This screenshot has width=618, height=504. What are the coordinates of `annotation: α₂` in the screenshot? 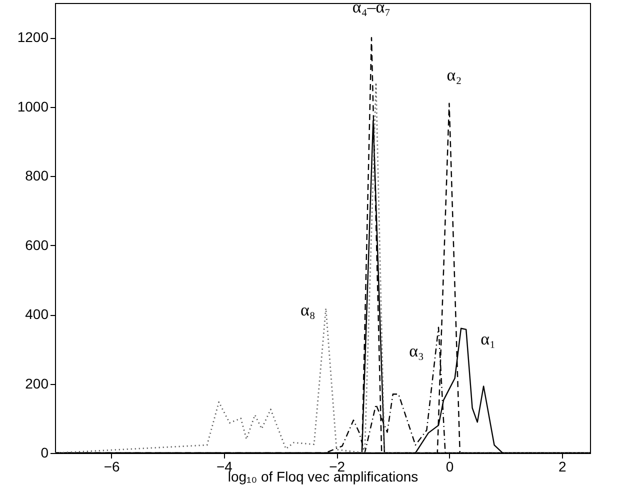 It's located at (454, 74).